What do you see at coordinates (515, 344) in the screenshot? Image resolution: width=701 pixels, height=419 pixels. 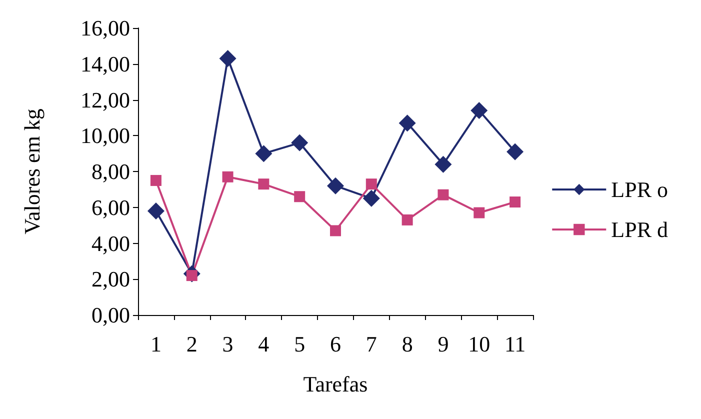 I see `x-tick-label: 11` at bounding box center [515, 344].